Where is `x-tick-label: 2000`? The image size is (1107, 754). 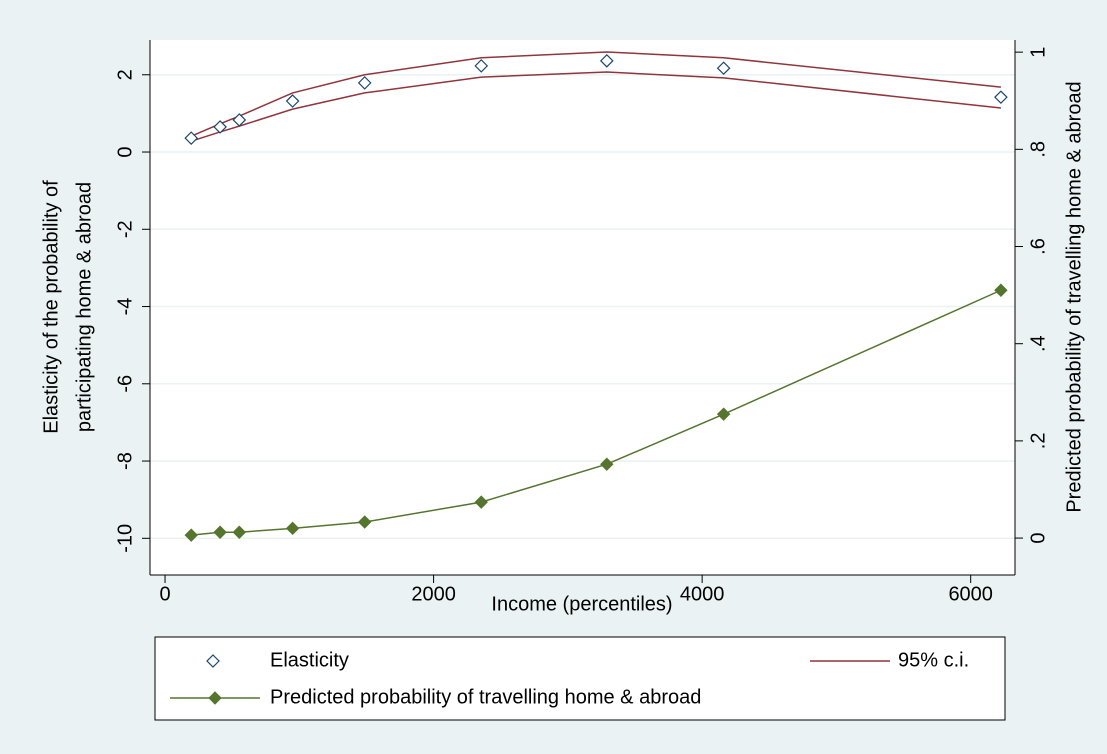
x-tick-label: 2000 is located at coordinates (433, 594).